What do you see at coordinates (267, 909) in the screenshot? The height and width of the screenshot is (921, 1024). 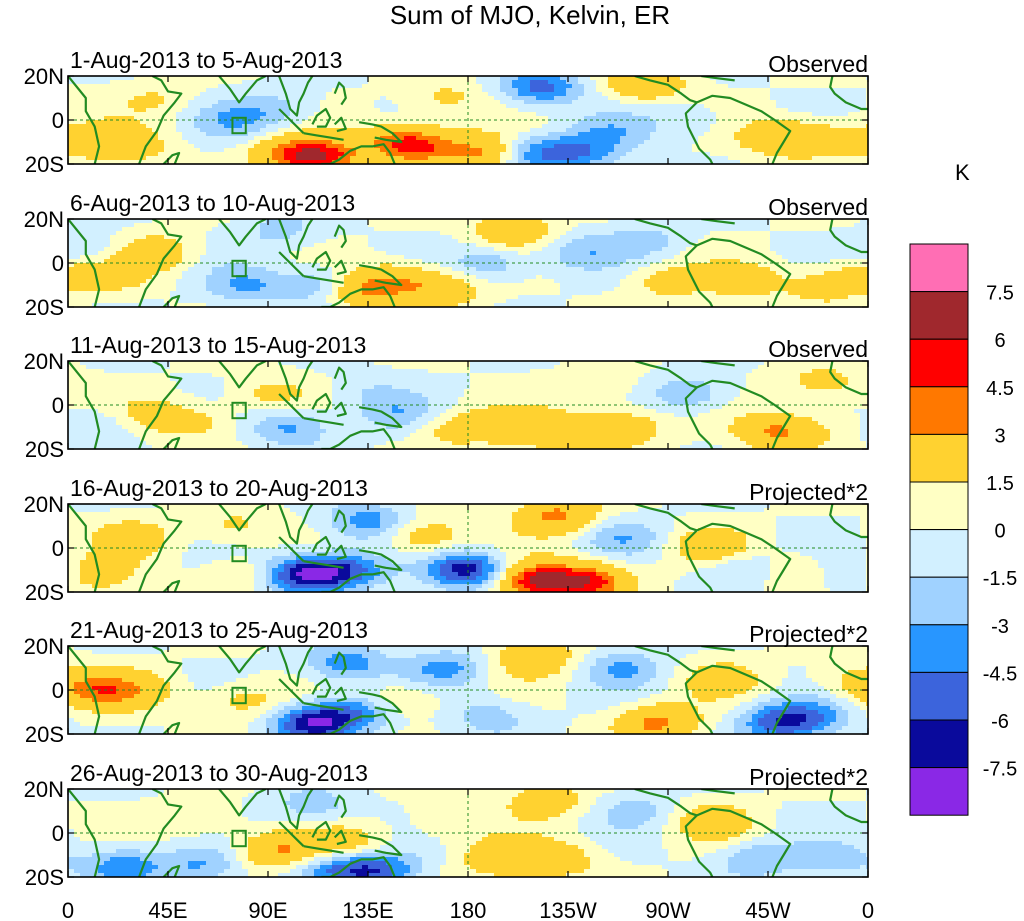 I see `x-tick-label: 90E` at bounding box center [267, 909].